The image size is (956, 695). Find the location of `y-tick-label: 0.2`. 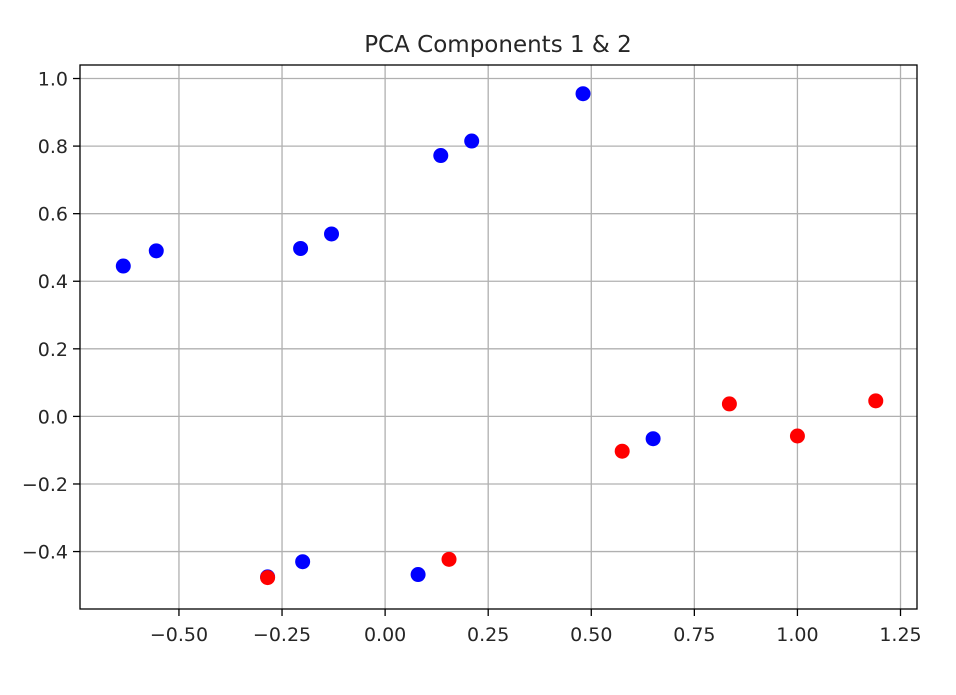

y-tick-label: 0.2 is located at coordinates (53, 350).